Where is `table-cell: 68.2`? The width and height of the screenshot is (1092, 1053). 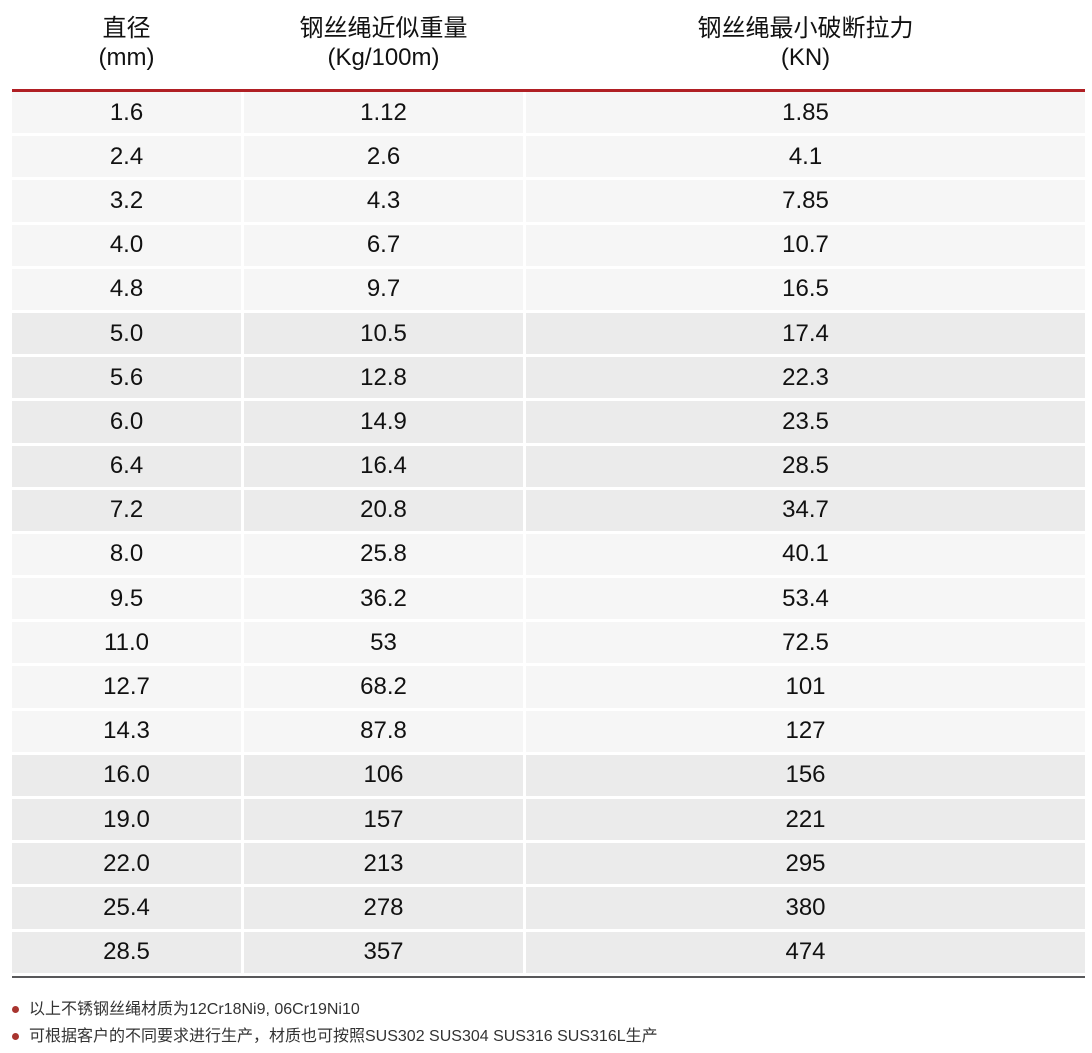
table-cell: 68.2 is located at coordinates (383, 687).